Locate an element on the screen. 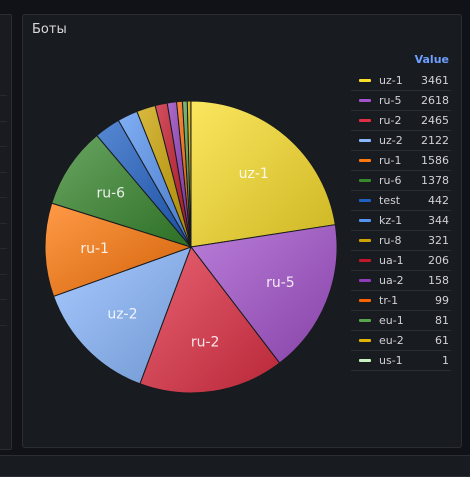 This screenshot has width=470, height=477. legend-item-eu-1: eu-1 81 is located at coordinates (401, 321).